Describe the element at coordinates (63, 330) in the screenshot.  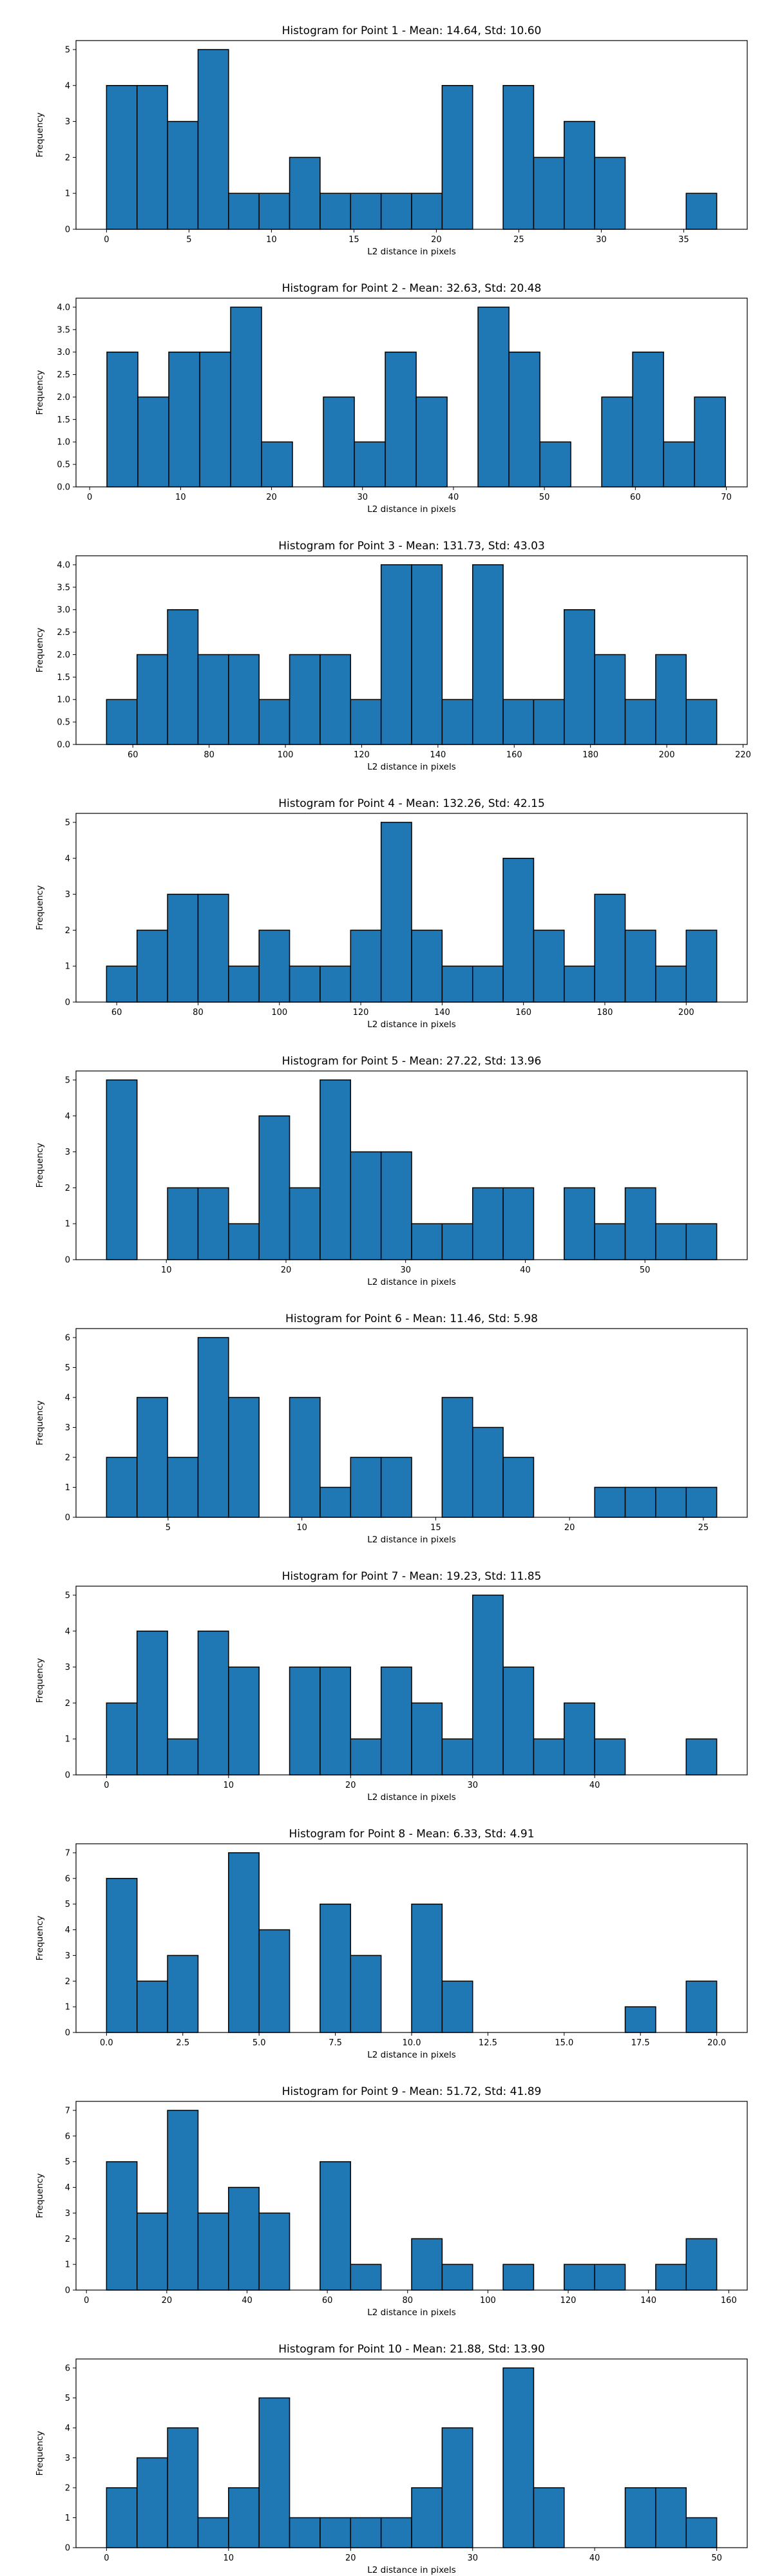
I see `y-tick-label: 3.5` at that location.